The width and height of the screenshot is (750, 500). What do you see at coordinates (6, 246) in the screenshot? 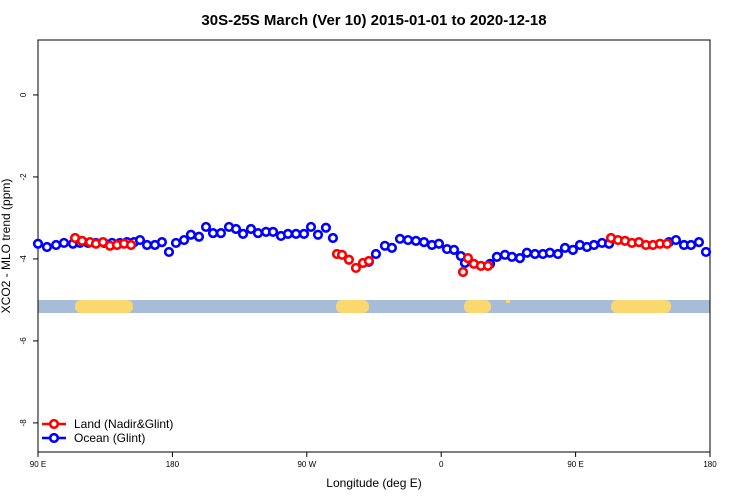
I see `y-axis-label: XCO2 - MLO trend (ppm)` at bounding box center [6, 246].